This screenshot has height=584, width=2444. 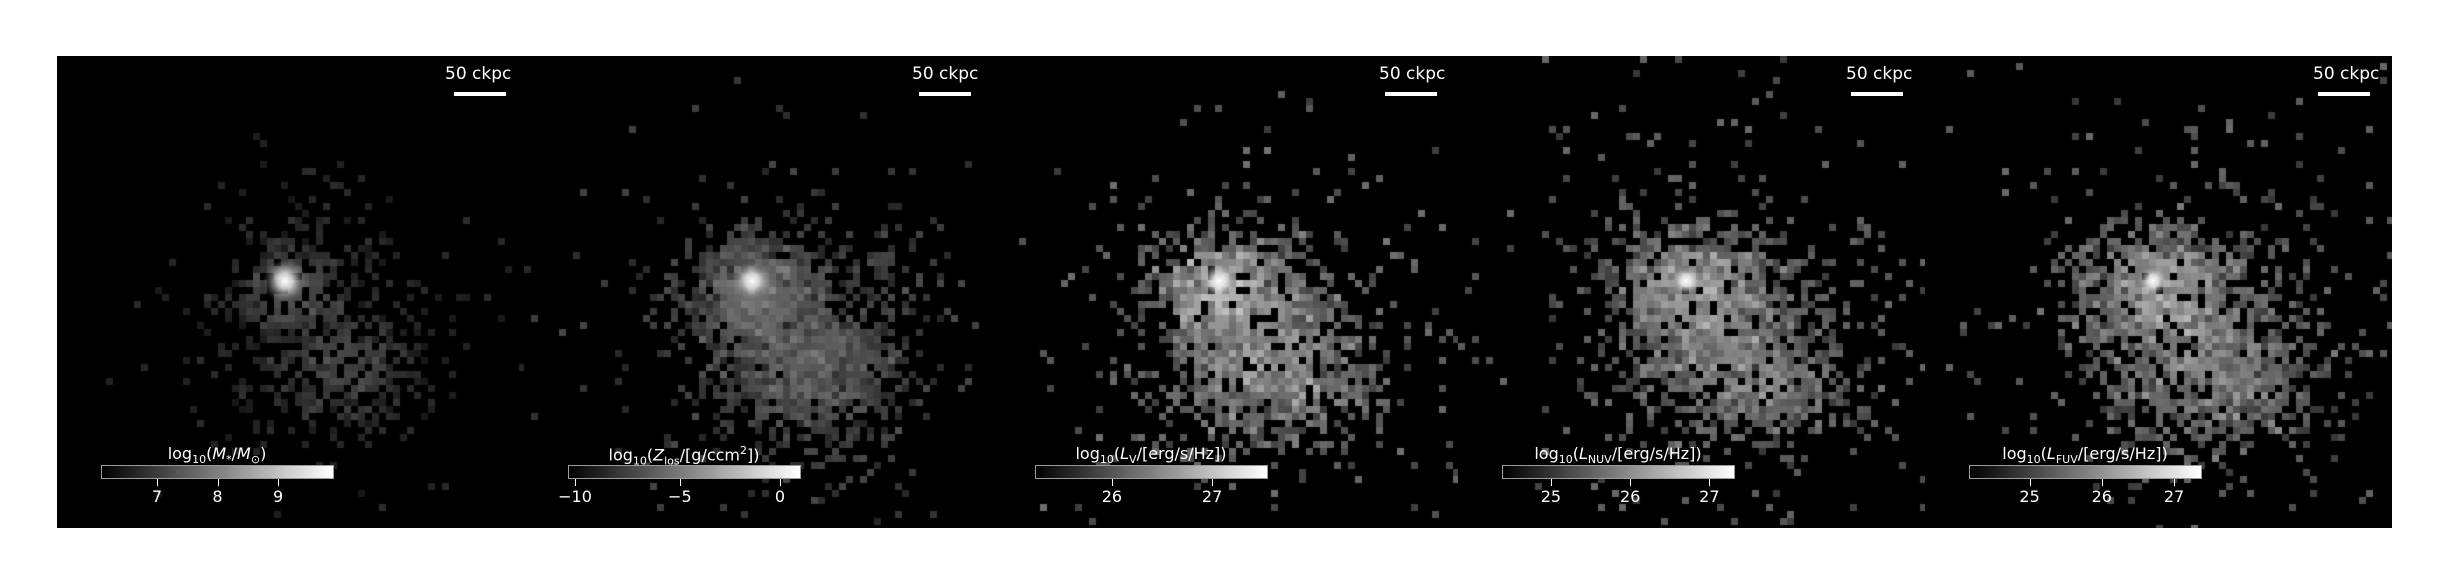 I want to click on colorbar-tick-label: −5, so click(x=680, y=496).